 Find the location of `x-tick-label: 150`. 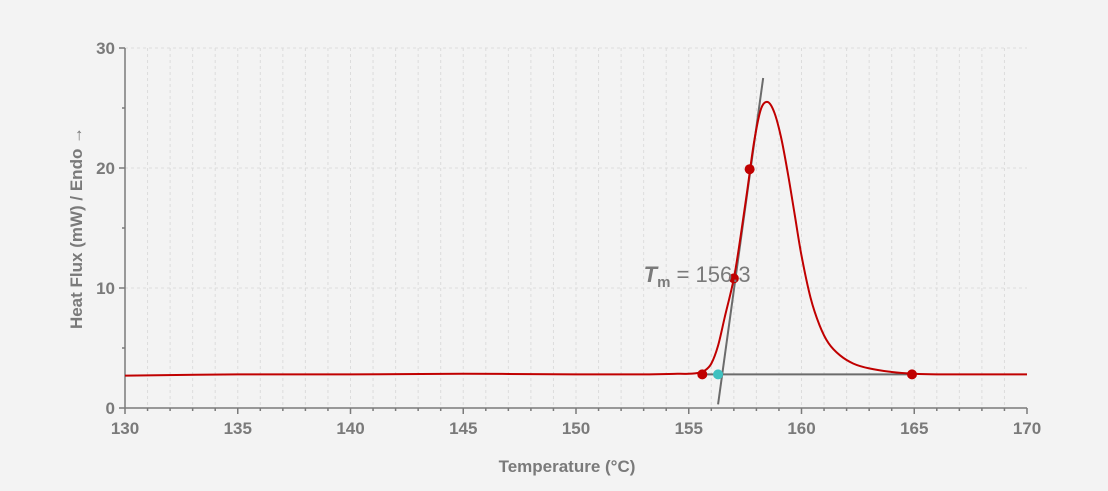

x-tick-label: 150 is located at coordinates (576, 428).